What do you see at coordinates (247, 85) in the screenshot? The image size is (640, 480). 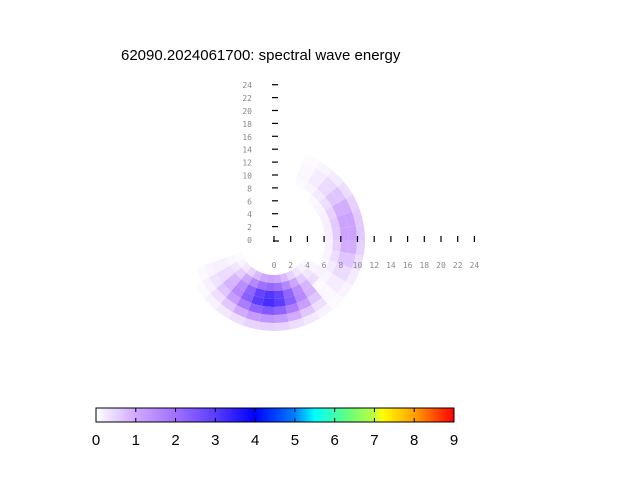 I see `y-tick-label: 24` at bounding box center [247, 85].